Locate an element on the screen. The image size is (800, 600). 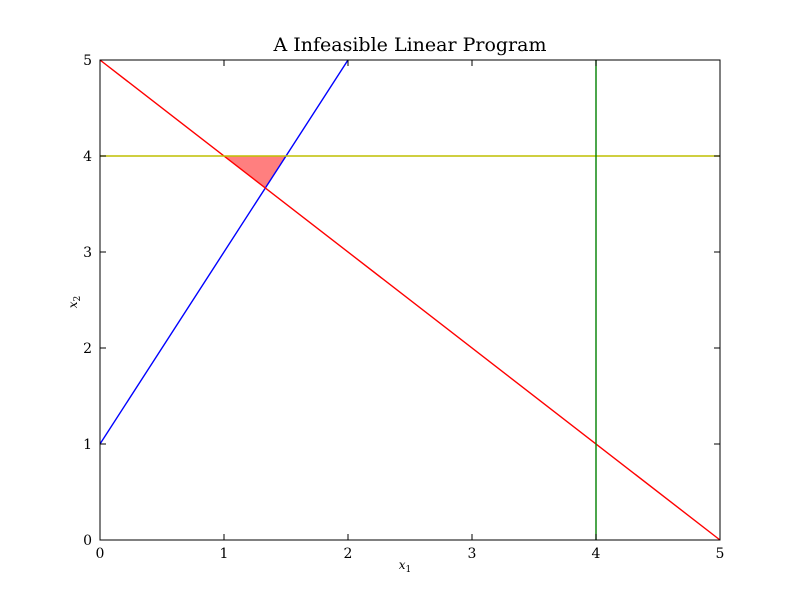
y-tick-label: 4 is located at coordinates (87, 157).